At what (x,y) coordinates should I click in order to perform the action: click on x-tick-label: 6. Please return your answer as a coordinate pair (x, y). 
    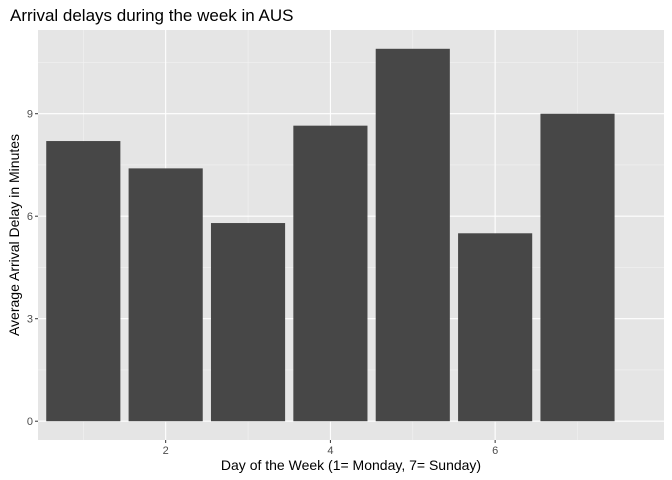
    Looking at the image, I should click on (495, 451).